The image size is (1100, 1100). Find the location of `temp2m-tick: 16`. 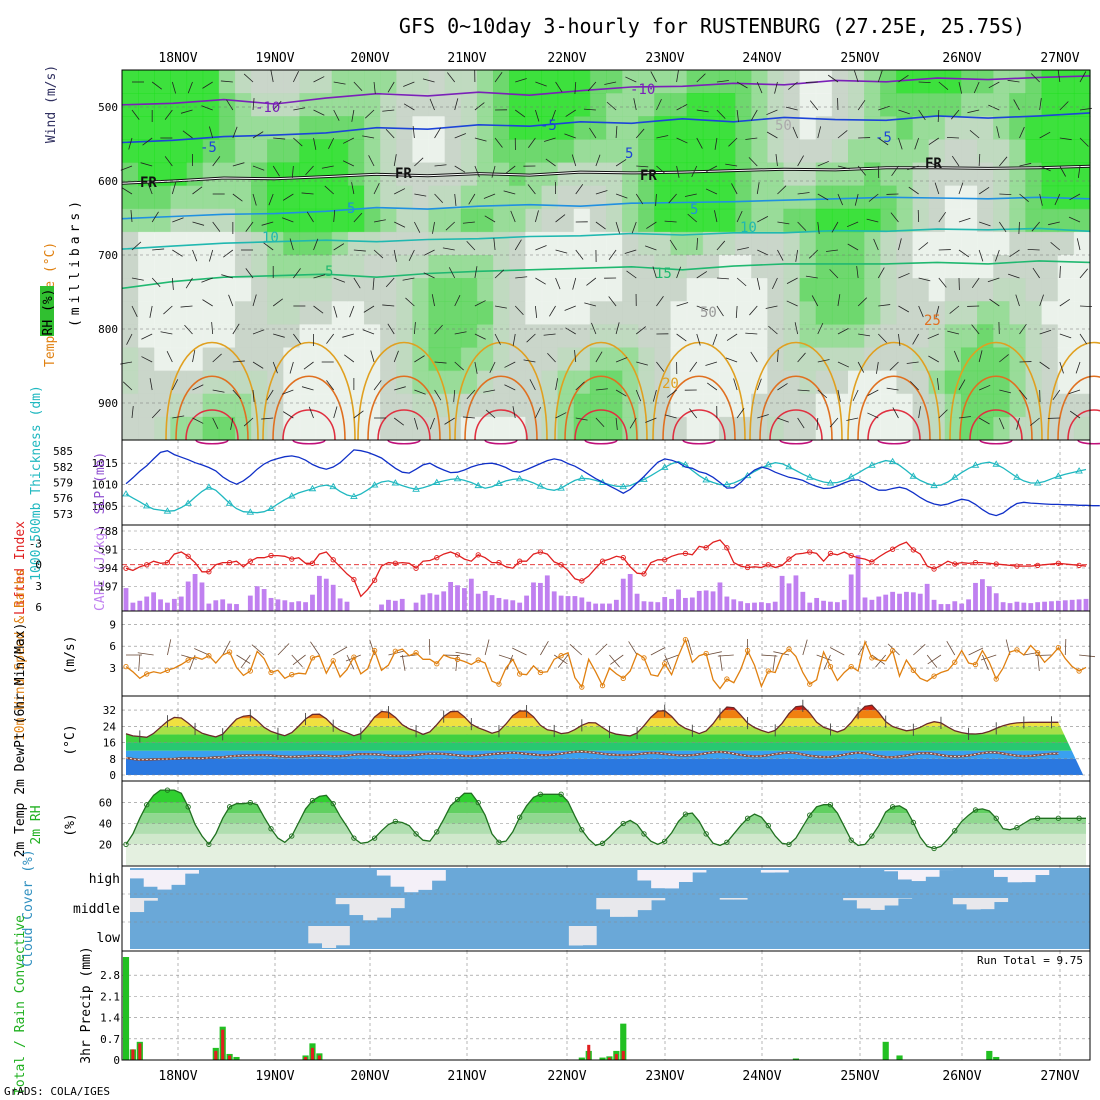

temp2m-tick: 16 is located at coordinates (109, 743).